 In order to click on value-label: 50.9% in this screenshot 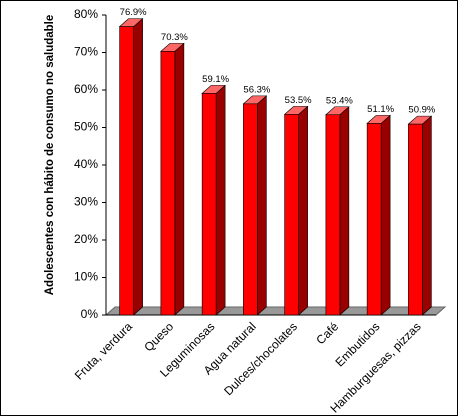, I will do `click(421, 110)`.